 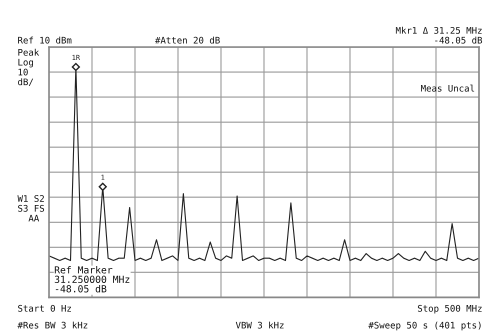 I want to click on text: W1 S2 S3 FS AA, so click(x=31, y=208).